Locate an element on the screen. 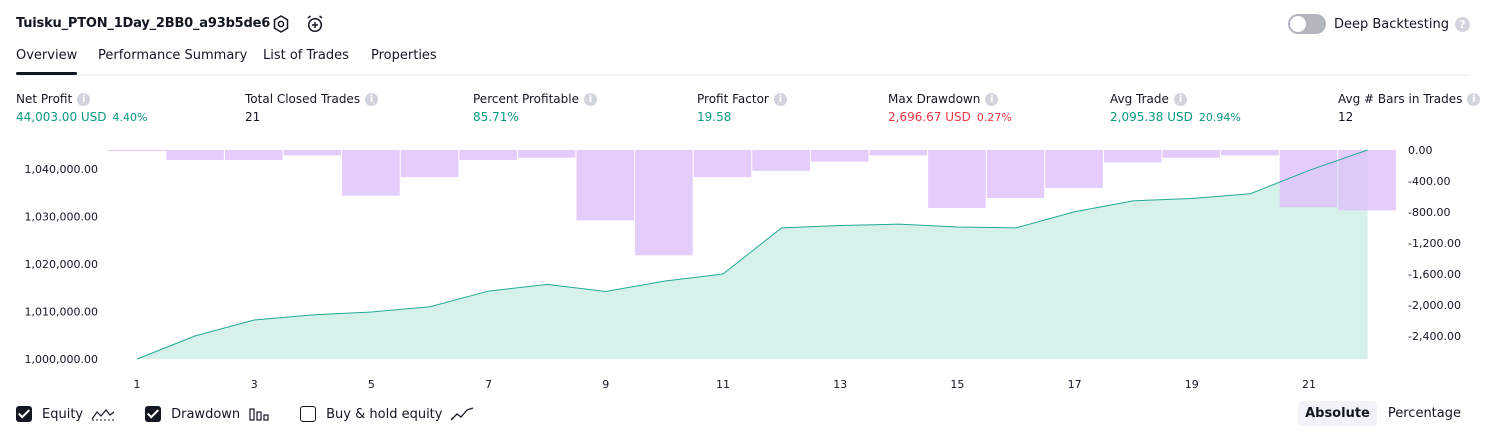 This screenshot has width=1486, height=438. right-axis-tick-label: -1,600.00 is located at coordinates (1434, 274).